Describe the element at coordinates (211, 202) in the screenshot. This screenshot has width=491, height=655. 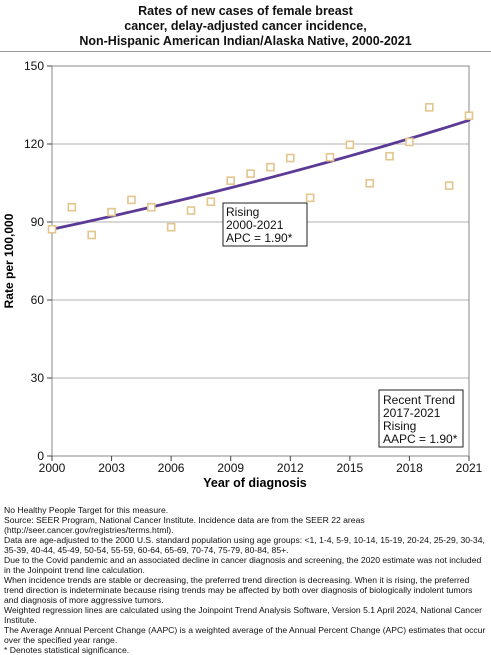
I see `data-point-2008` at that location.